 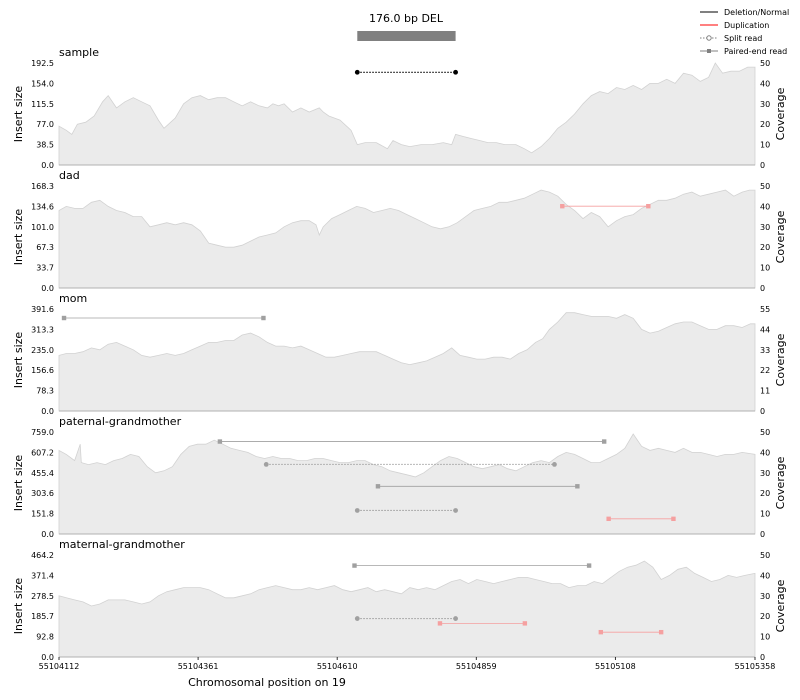 What do you see at coordinates (755, 666) in the screenshot?
I see `x-tick-label: 55105358` at bounding box center [755, 666].